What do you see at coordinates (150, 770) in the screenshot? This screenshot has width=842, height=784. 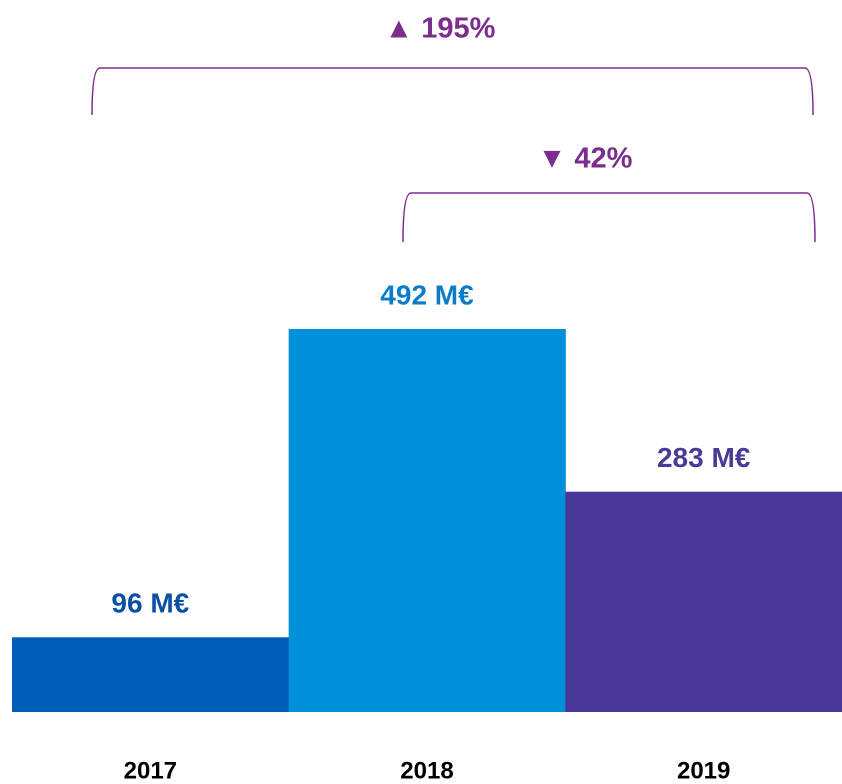 I see `x-tick-label: 2017` at bounding box center [150, 770].